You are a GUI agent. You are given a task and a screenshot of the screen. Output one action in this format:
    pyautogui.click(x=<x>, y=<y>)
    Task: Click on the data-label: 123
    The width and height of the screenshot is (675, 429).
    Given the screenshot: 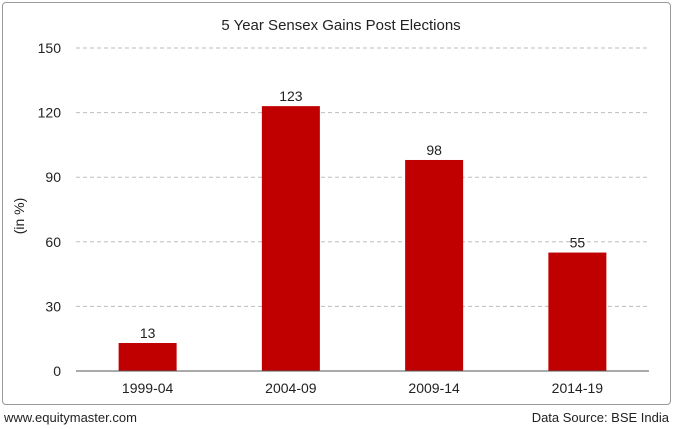 What is the action you would take?
    pyautogui.click(x=291, y=96)
    